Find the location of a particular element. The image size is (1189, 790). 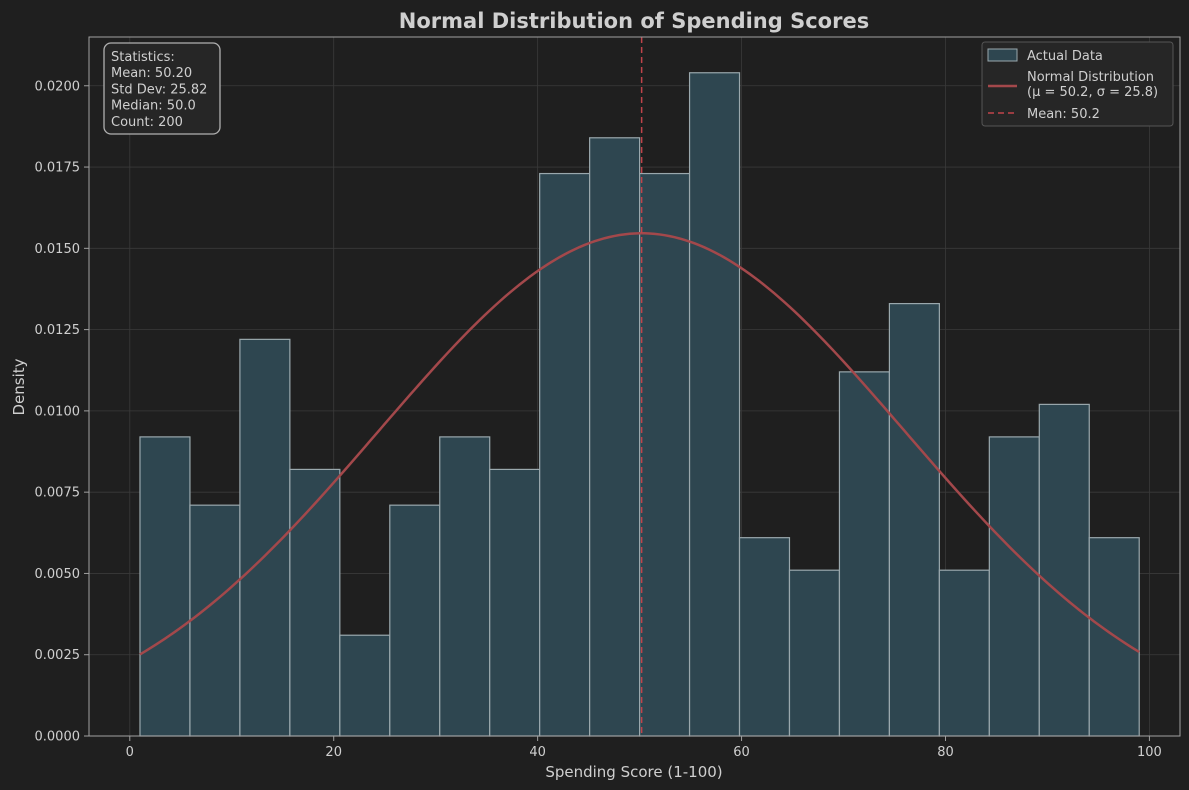

legend-frame is located at coordinates (1077, 84).